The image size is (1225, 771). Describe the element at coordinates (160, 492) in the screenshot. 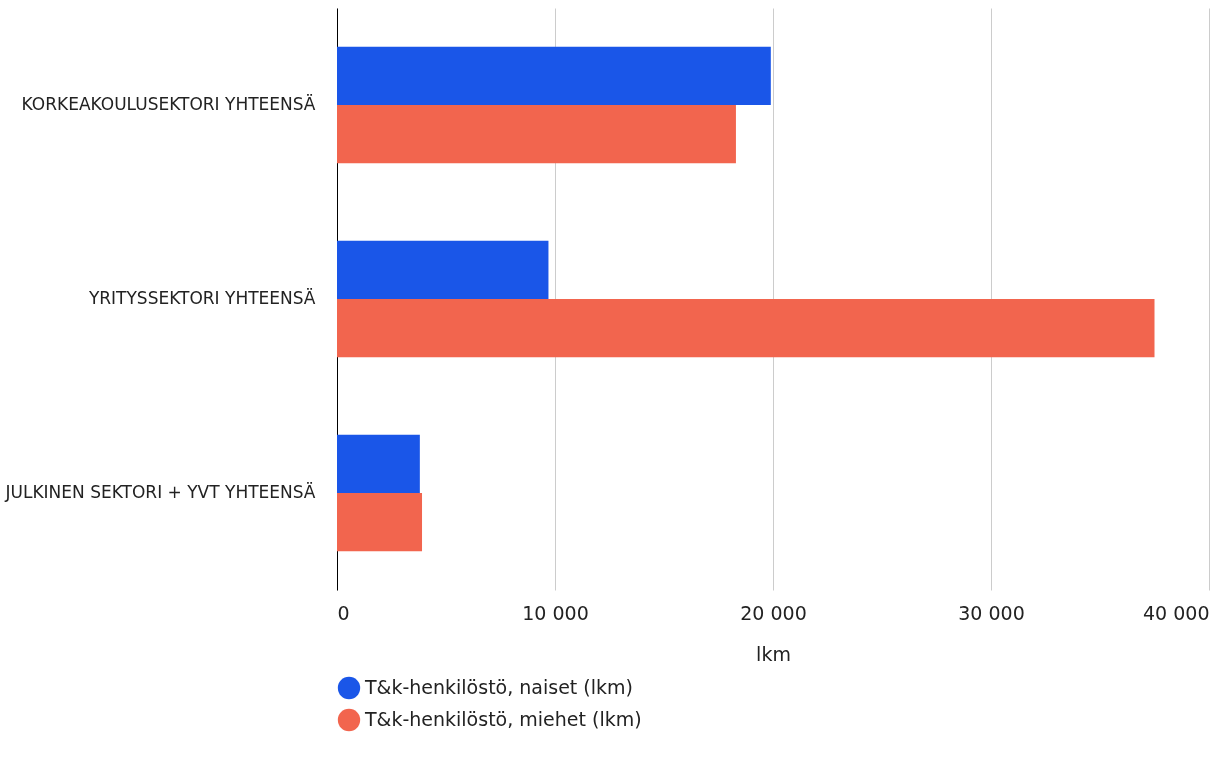

I see `y-tick-label: JULKINEN SEKTORI + YVT YHTEENSÄ` at that location.